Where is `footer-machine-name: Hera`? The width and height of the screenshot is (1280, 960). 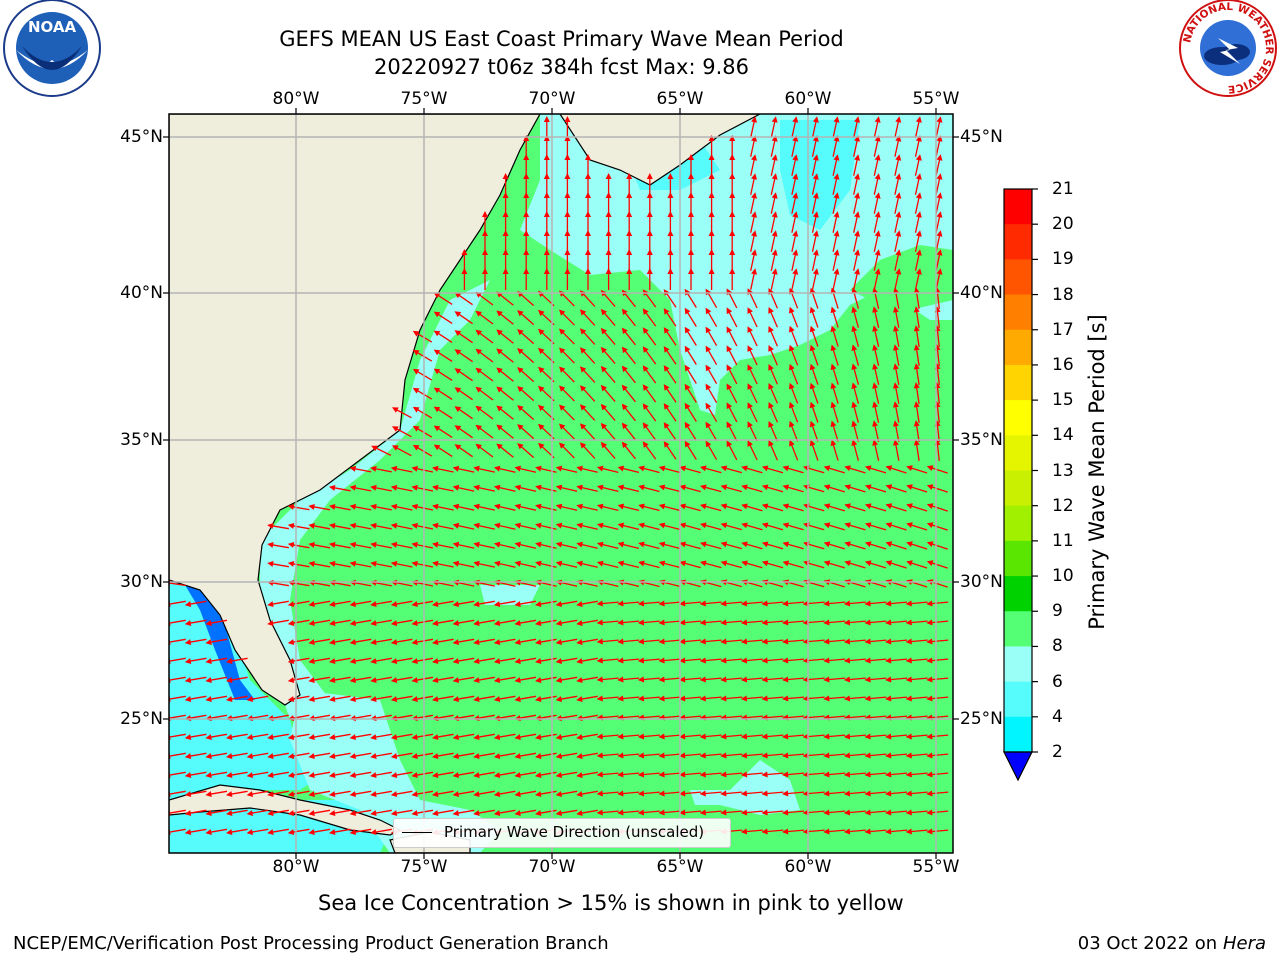
footer-machine-name: Hera is located at coordinates (1244, 943).